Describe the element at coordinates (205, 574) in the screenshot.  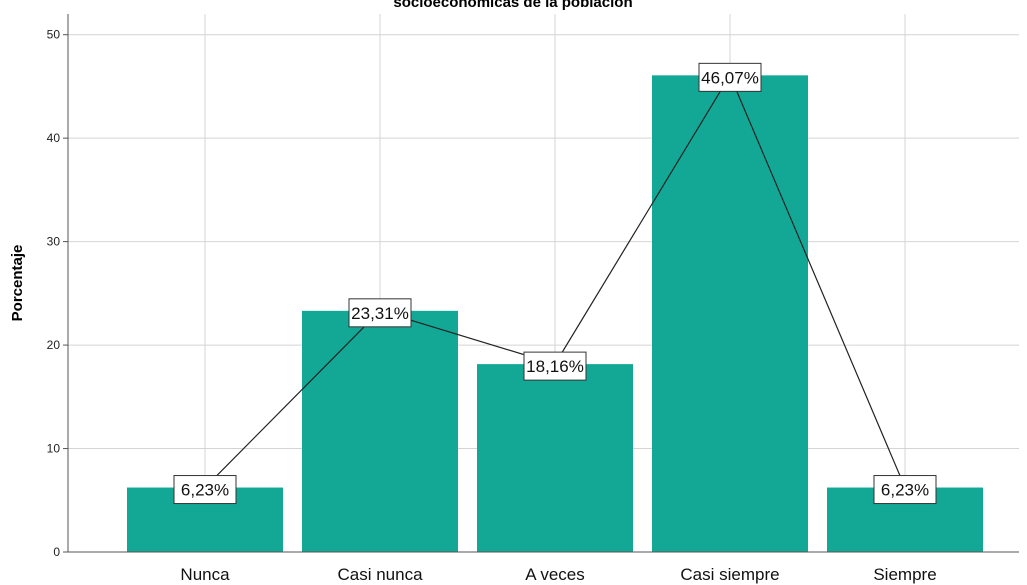
I see `x-tick-label: Nunca` at that location.